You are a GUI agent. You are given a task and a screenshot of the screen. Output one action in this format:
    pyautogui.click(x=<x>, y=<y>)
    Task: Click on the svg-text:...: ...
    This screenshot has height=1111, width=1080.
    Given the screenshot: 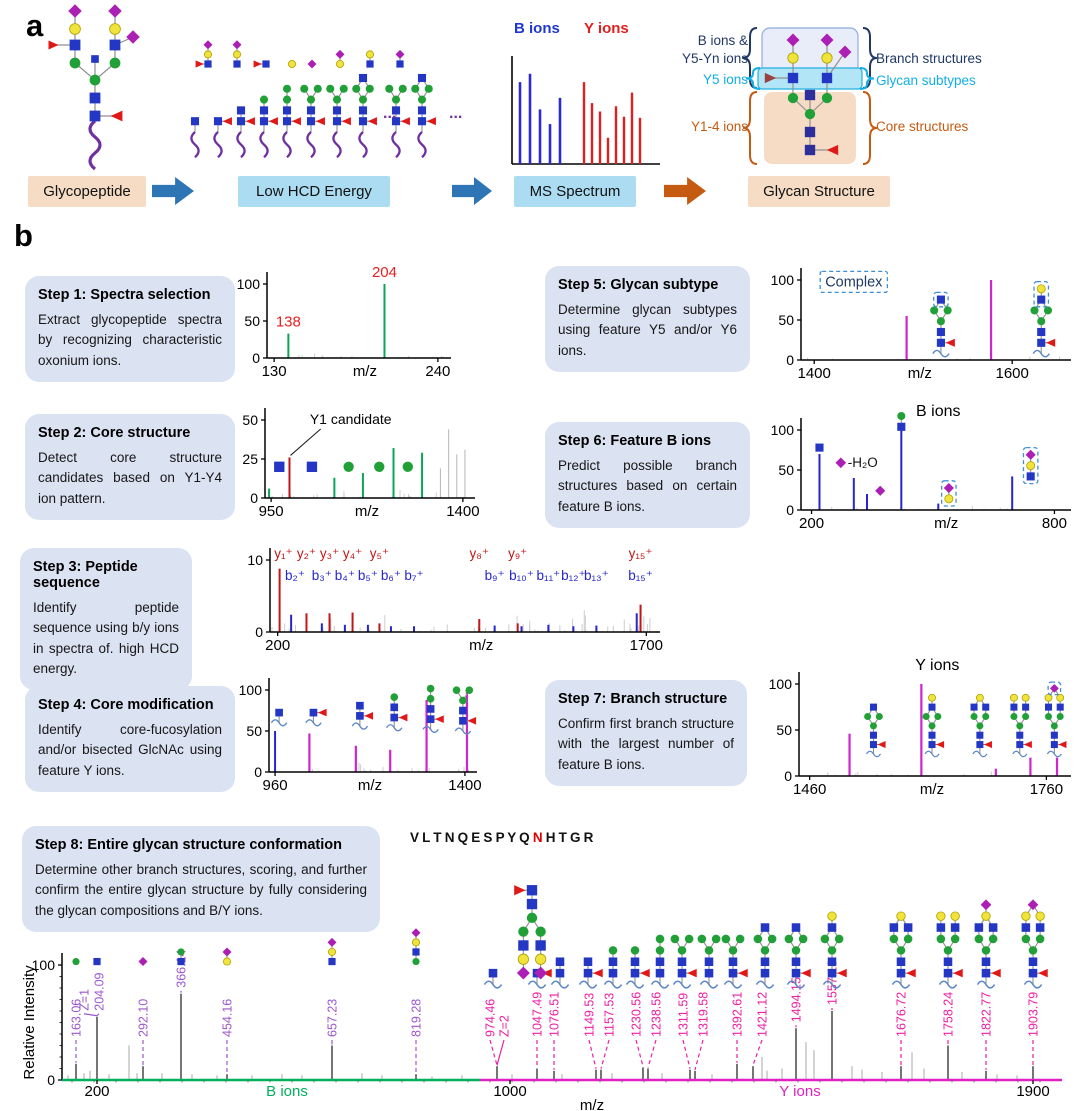 What is the action you would take?
    pyautogui.click(x=455, y=113)
    